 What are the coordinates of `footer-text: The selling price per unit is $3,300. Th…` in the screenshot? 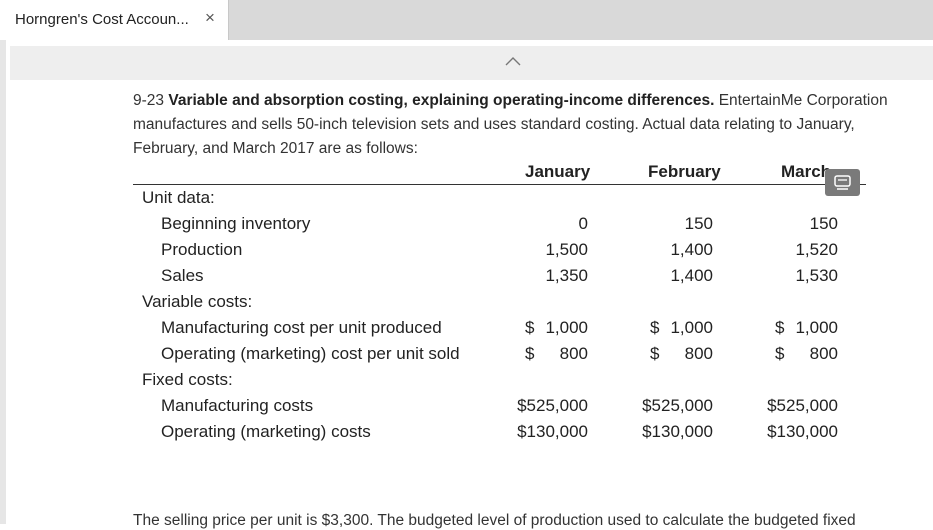 It's located at (494, 520).